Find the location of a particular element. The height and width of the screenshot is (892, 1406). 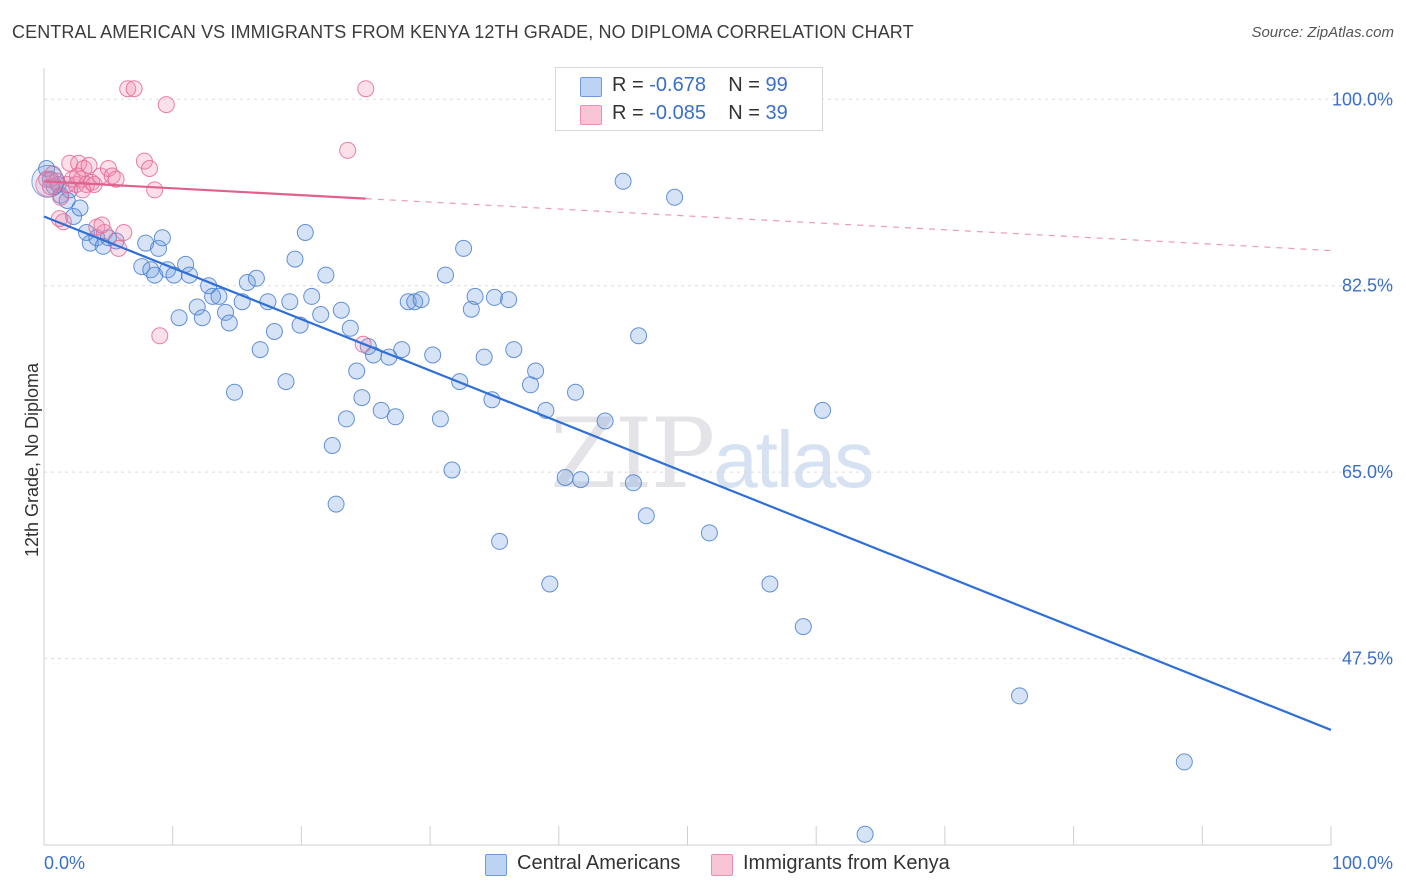

watermark-zip: ZIP is located at coordinates (632, 454).